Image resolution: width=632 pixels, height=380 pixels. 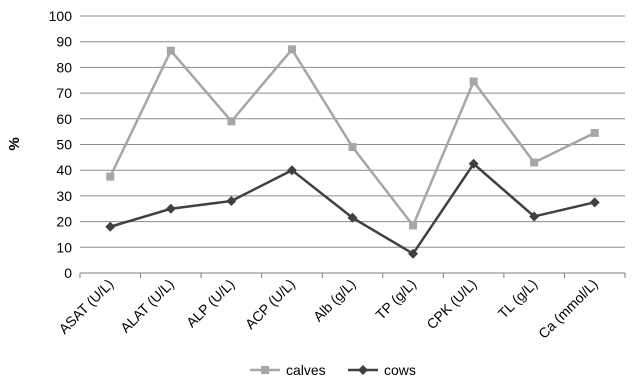 I want to click on y-axis-title: %, so click(x=14, y=143).